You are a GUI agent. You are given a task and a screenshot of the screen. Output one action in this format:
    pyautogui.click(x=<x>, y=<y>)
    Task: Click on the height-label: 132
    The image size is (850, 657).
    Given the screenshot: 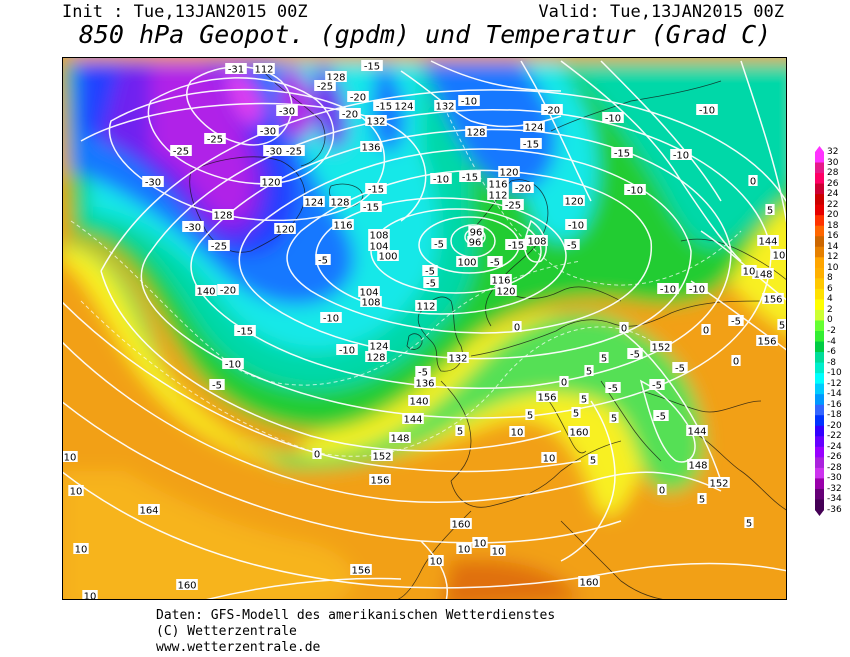 What is the action you would take?
    pyautogui.click(x=376, y=121)
    